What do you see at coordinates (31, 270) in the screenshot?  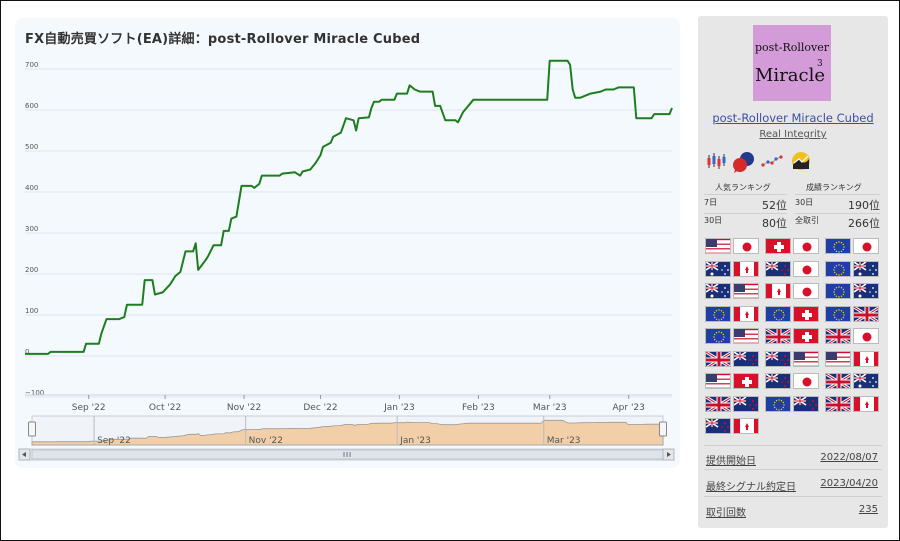 I see `y-tick-label: 200` at bounding box center [31, 270].